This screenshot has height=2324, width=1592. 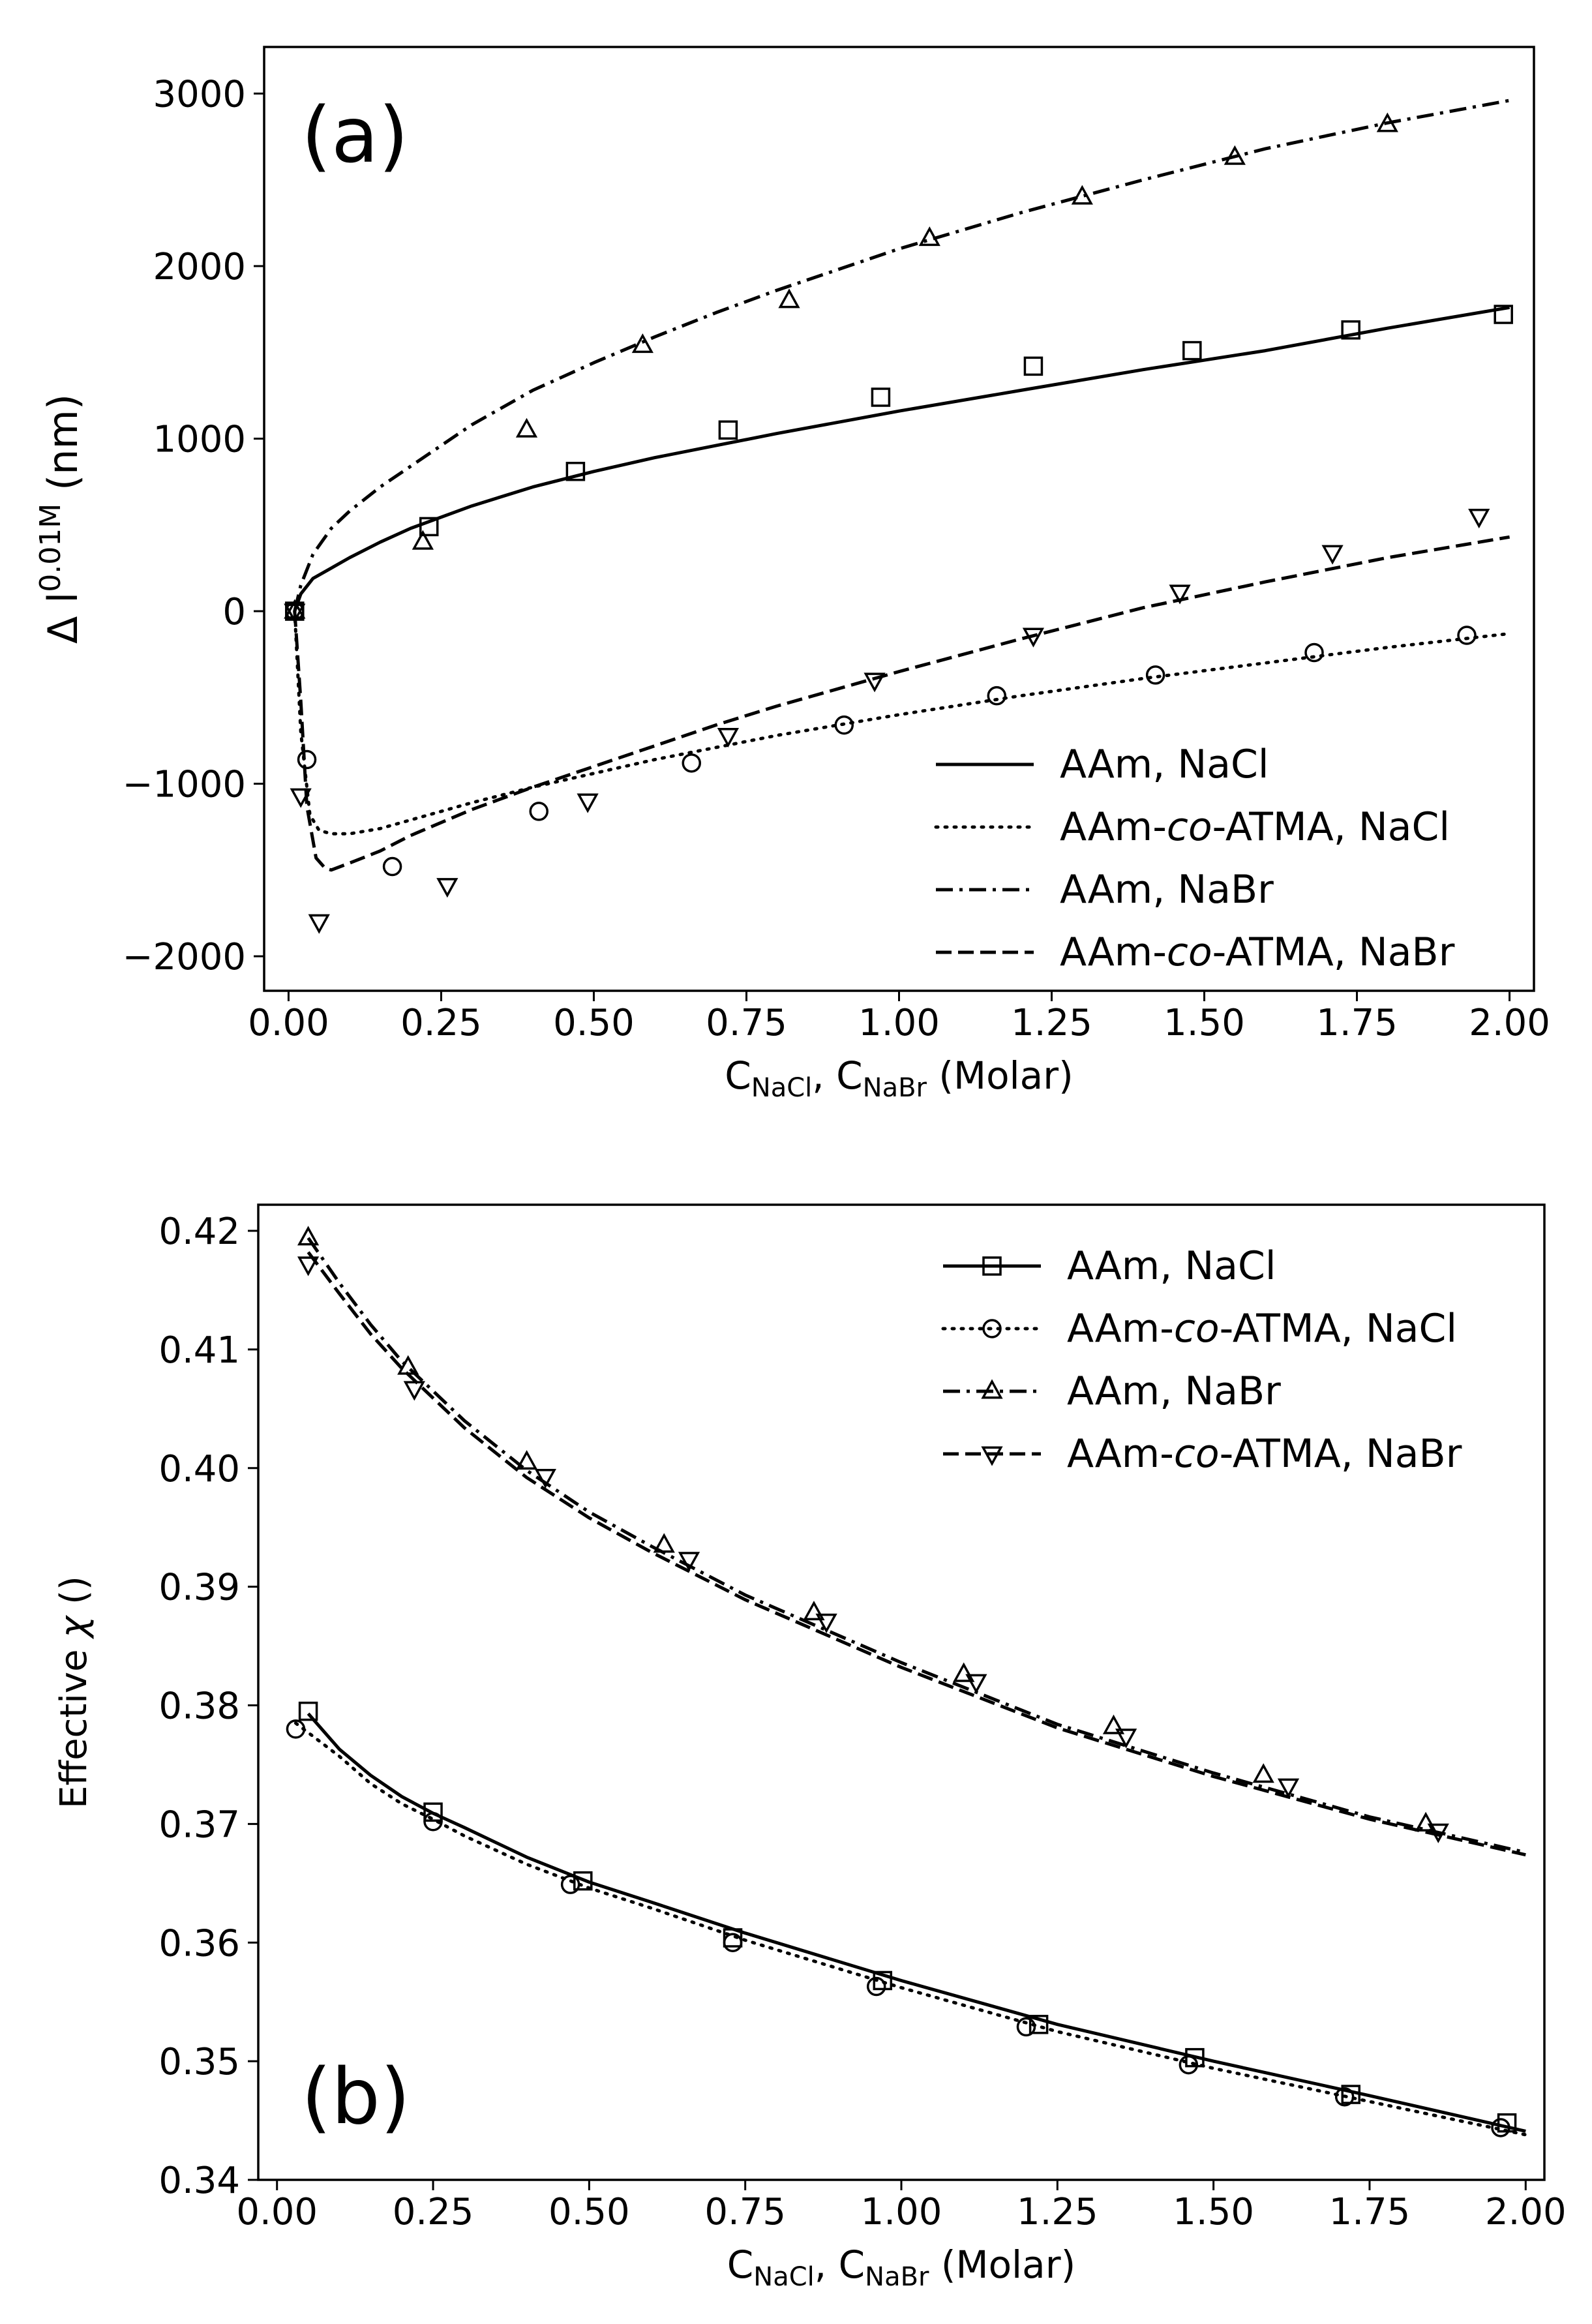 What do you see at coordinates (199, 2181) in the screenshot?
I see `panel-b-y-tick-label: 0.34` at bounding box center [199, 2181].